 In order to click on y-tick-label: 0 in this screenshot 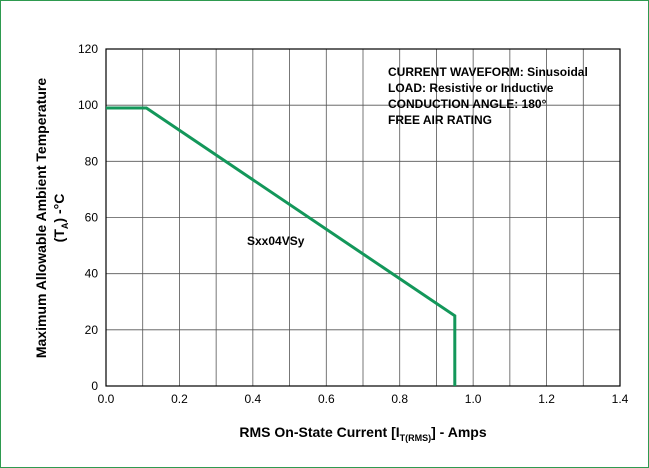, I will do `click(94, 386)`.